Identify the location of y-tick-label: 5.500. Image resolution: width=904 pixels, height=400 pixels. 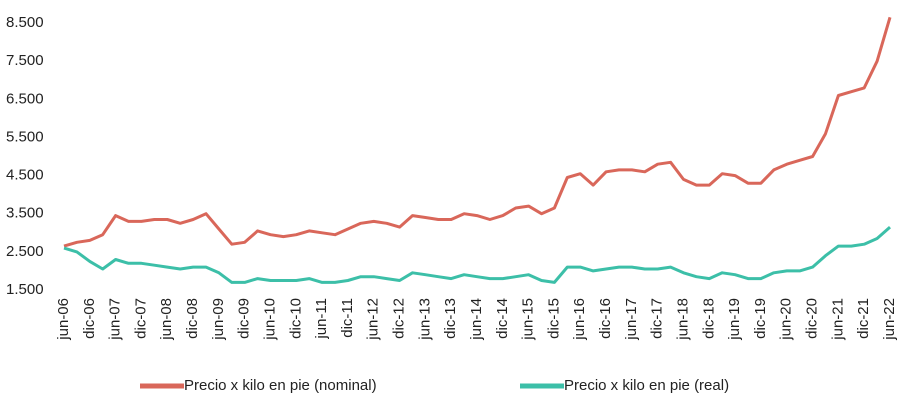
(25, 136).